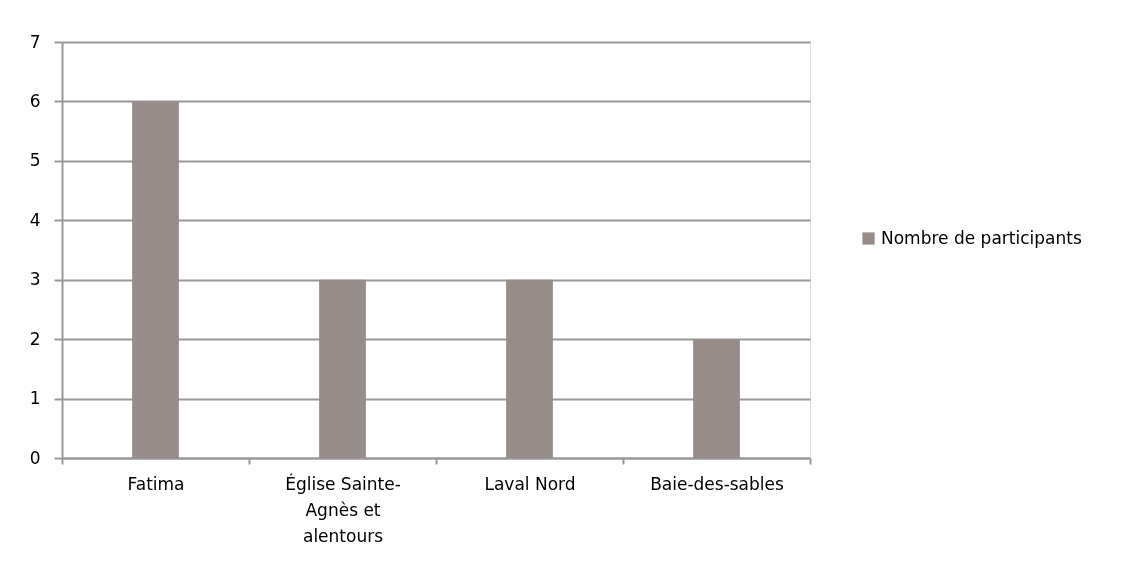 This screenshot has width=1144, height=563. I want to click on y-tick-label: 3, so click(35, 279).